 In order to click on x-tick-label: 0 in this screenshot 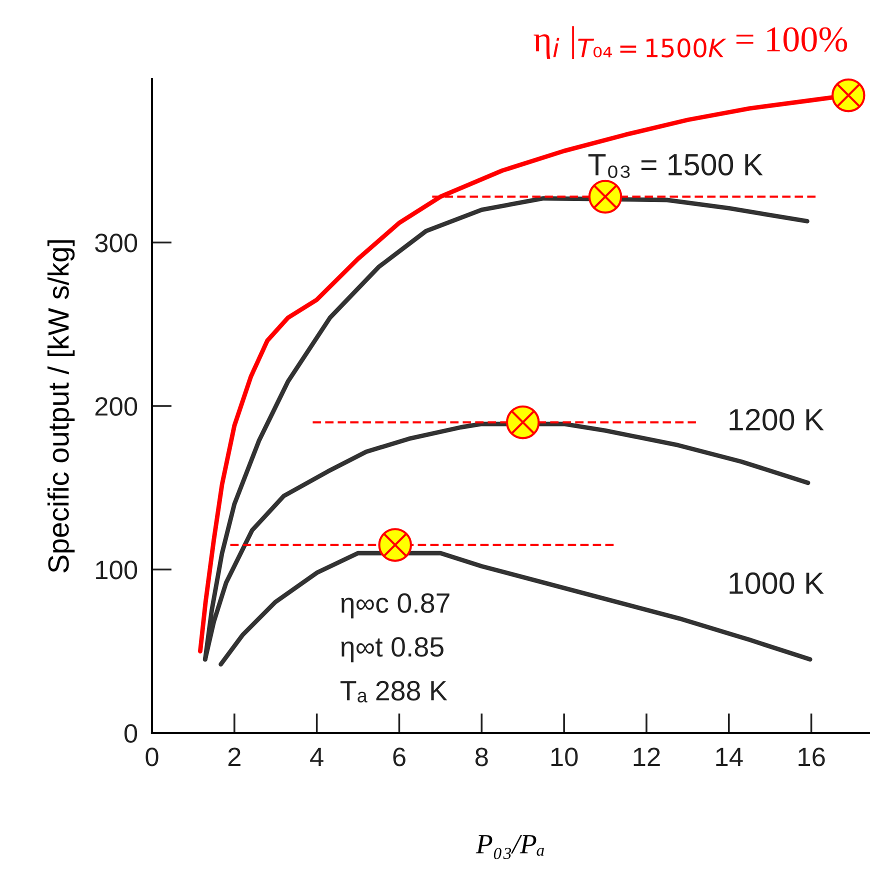, I will do `click(152, 757)`.